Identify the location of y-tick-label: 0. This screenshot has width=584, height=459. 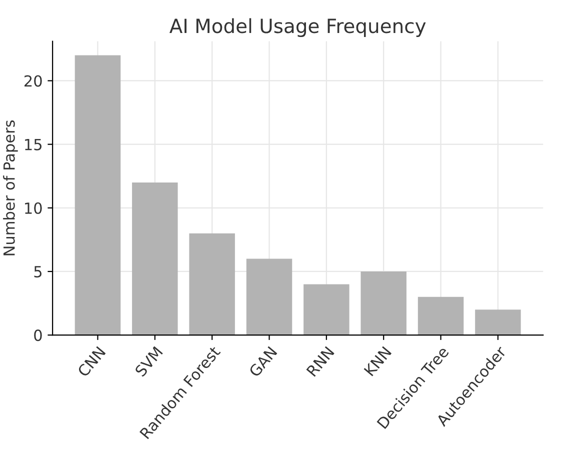
(38, 336).